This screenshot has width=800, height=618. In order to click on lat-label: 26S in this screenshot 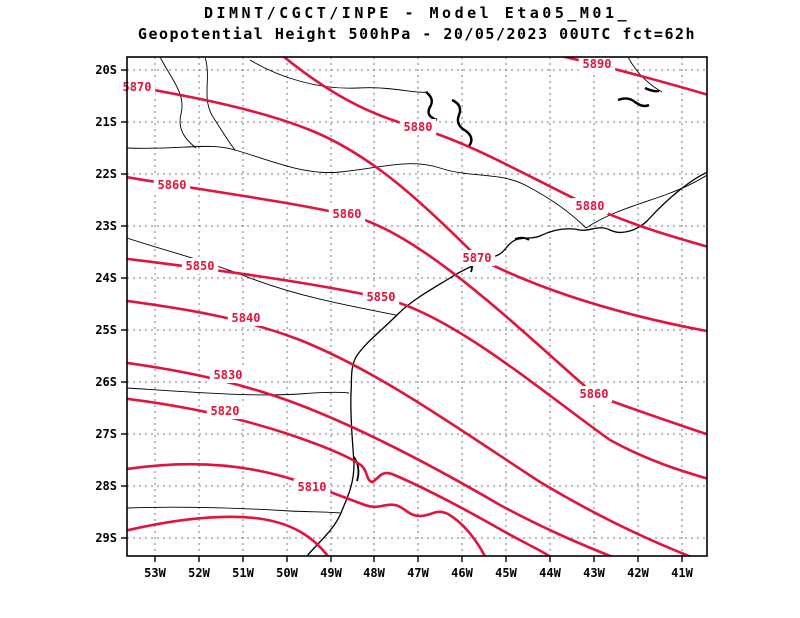, I will do `click(106, 382)`.